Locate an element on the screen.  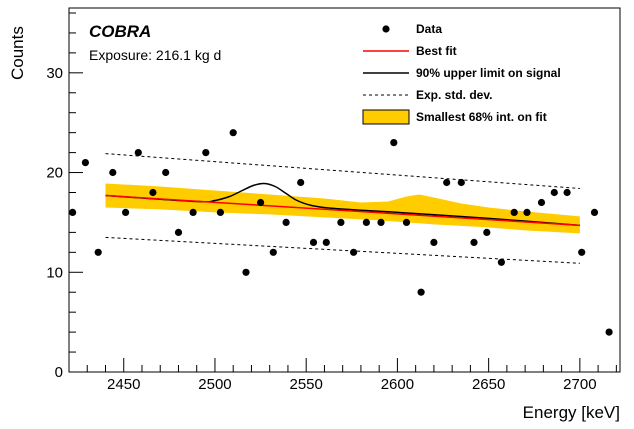
legend-item: Best fit is located at coordinates (410, 51).